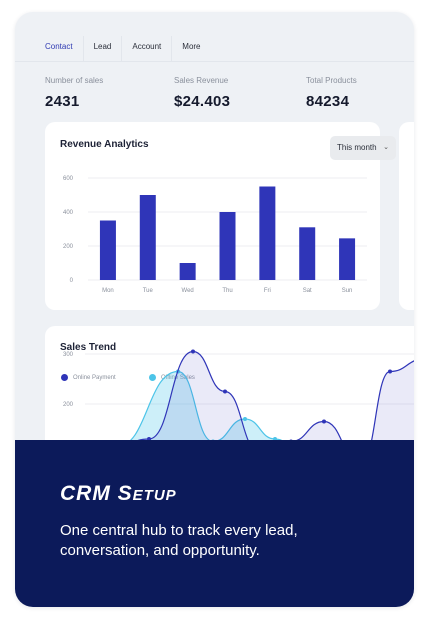 The width and height of the screenshot is (429, 625). Describe the element at coordinates (267, 291) in the screenshot. I see `x-tick-label: Fri` at that location.